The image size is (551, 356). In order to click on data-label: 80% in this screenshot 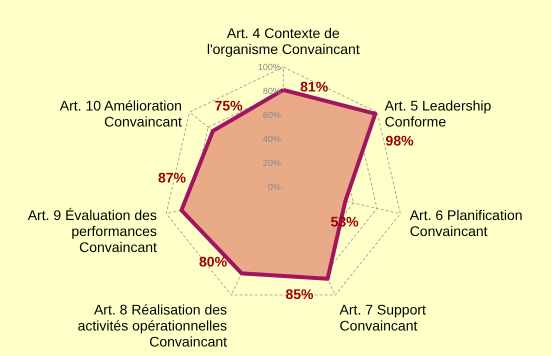, I will do `click(213, 262)`.